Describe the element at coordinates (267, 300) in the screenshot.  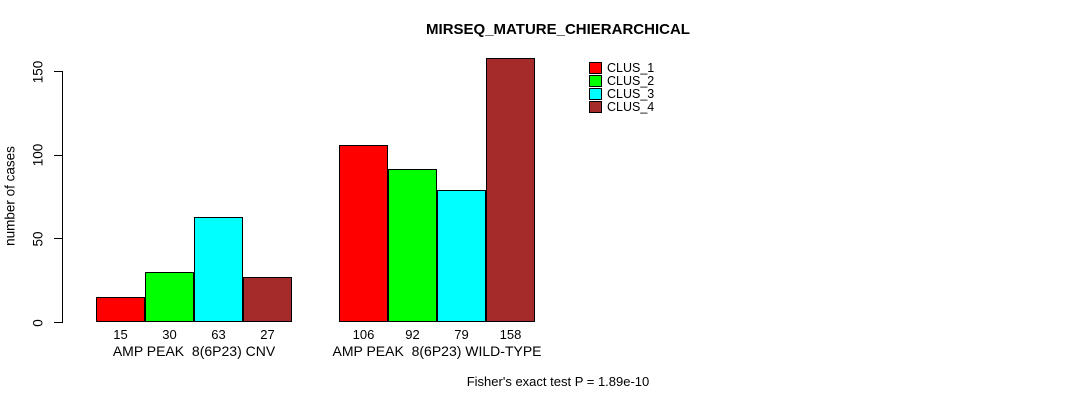
I see `bar-clus_4-group1` at that location.